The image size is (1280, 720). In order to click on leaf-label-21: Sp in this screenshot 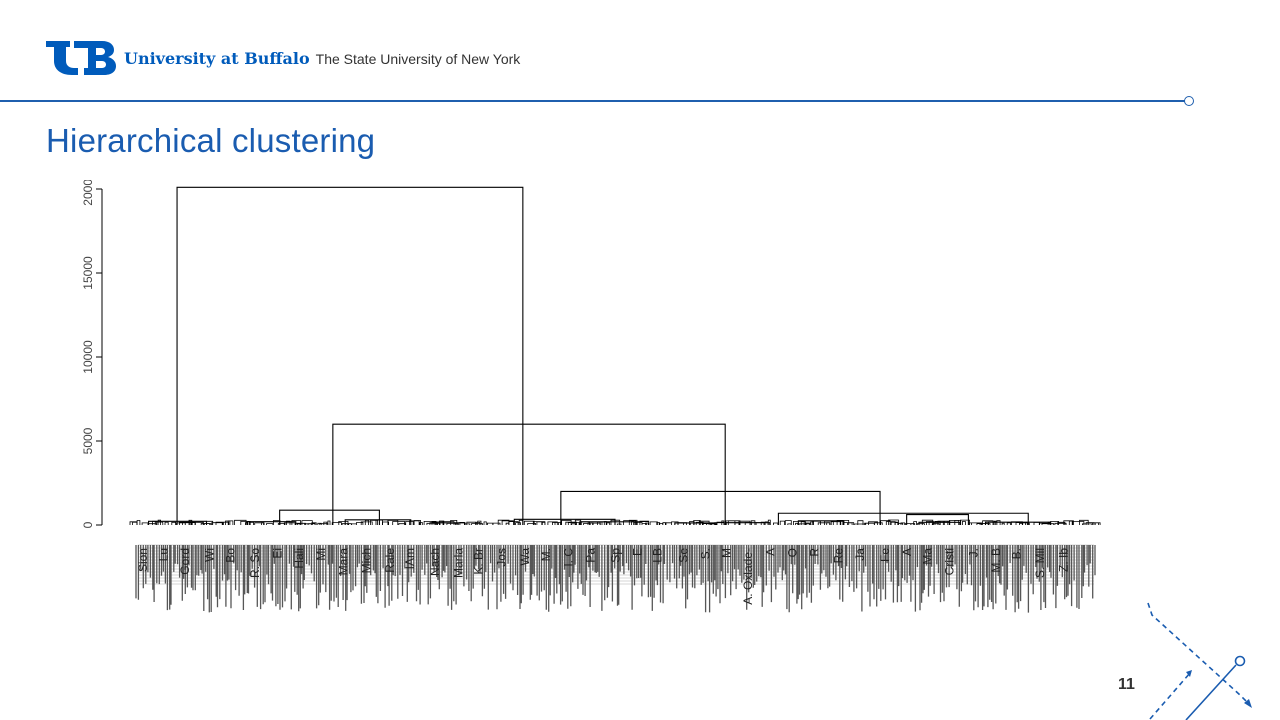, I will do `click(615, 555)`.